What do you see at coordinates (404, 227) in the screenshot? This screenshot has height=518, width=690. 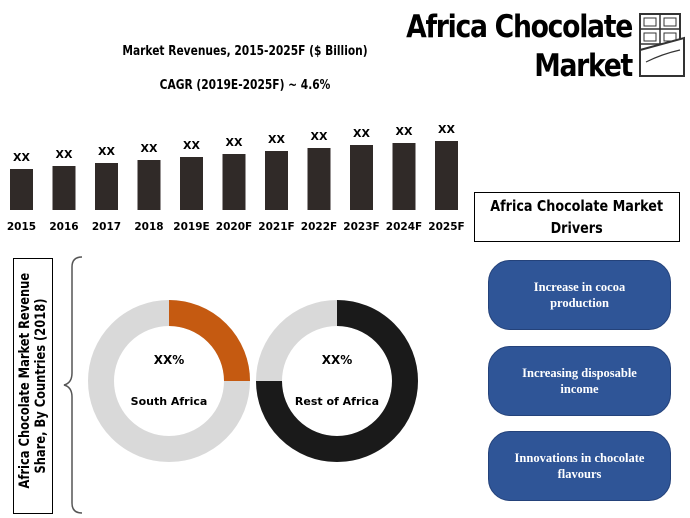 I see `x-tick-label: 2024F` at bounding box center [404, 227].